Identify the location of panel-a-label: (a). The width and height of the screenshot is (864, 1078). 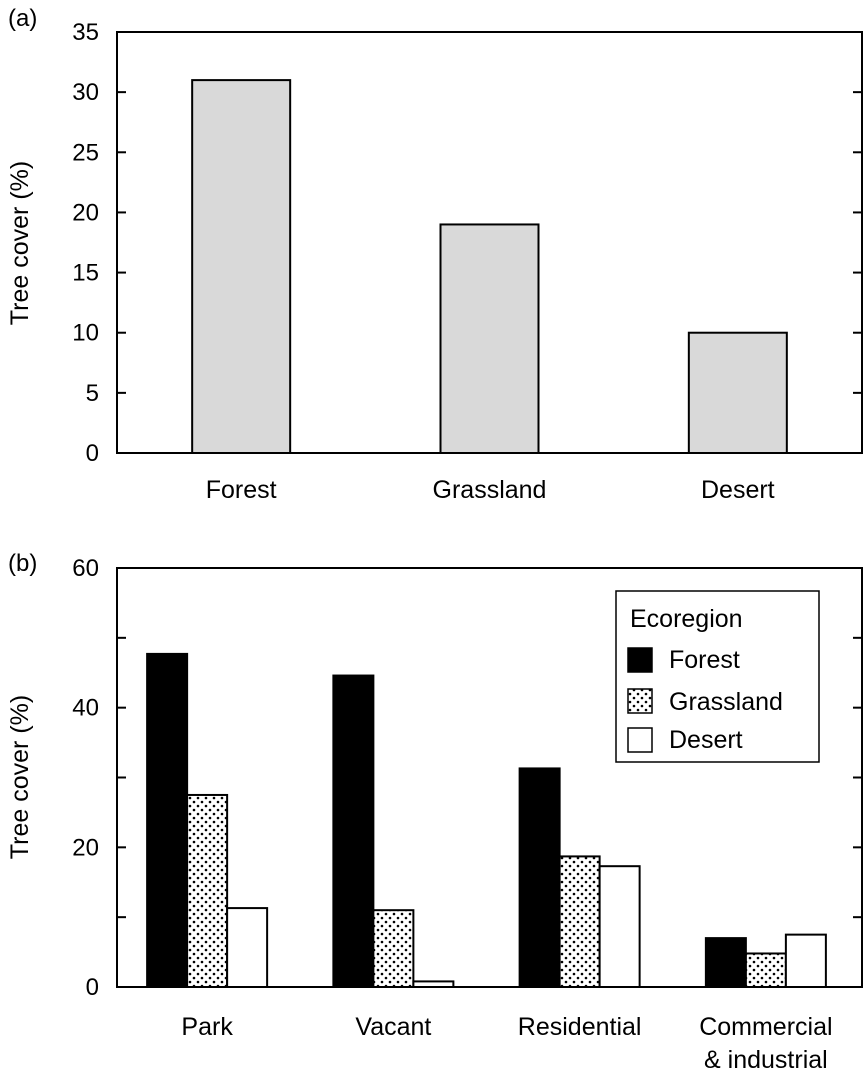
(22, 18).